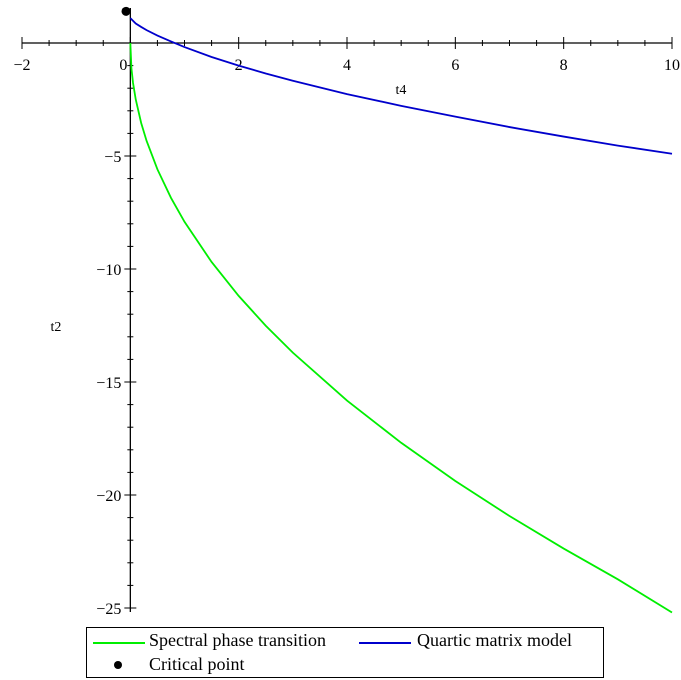 The height and width of the screenshot is (680, 681). I want to click on legend-label-critical: Critical point, so click(197, 664).